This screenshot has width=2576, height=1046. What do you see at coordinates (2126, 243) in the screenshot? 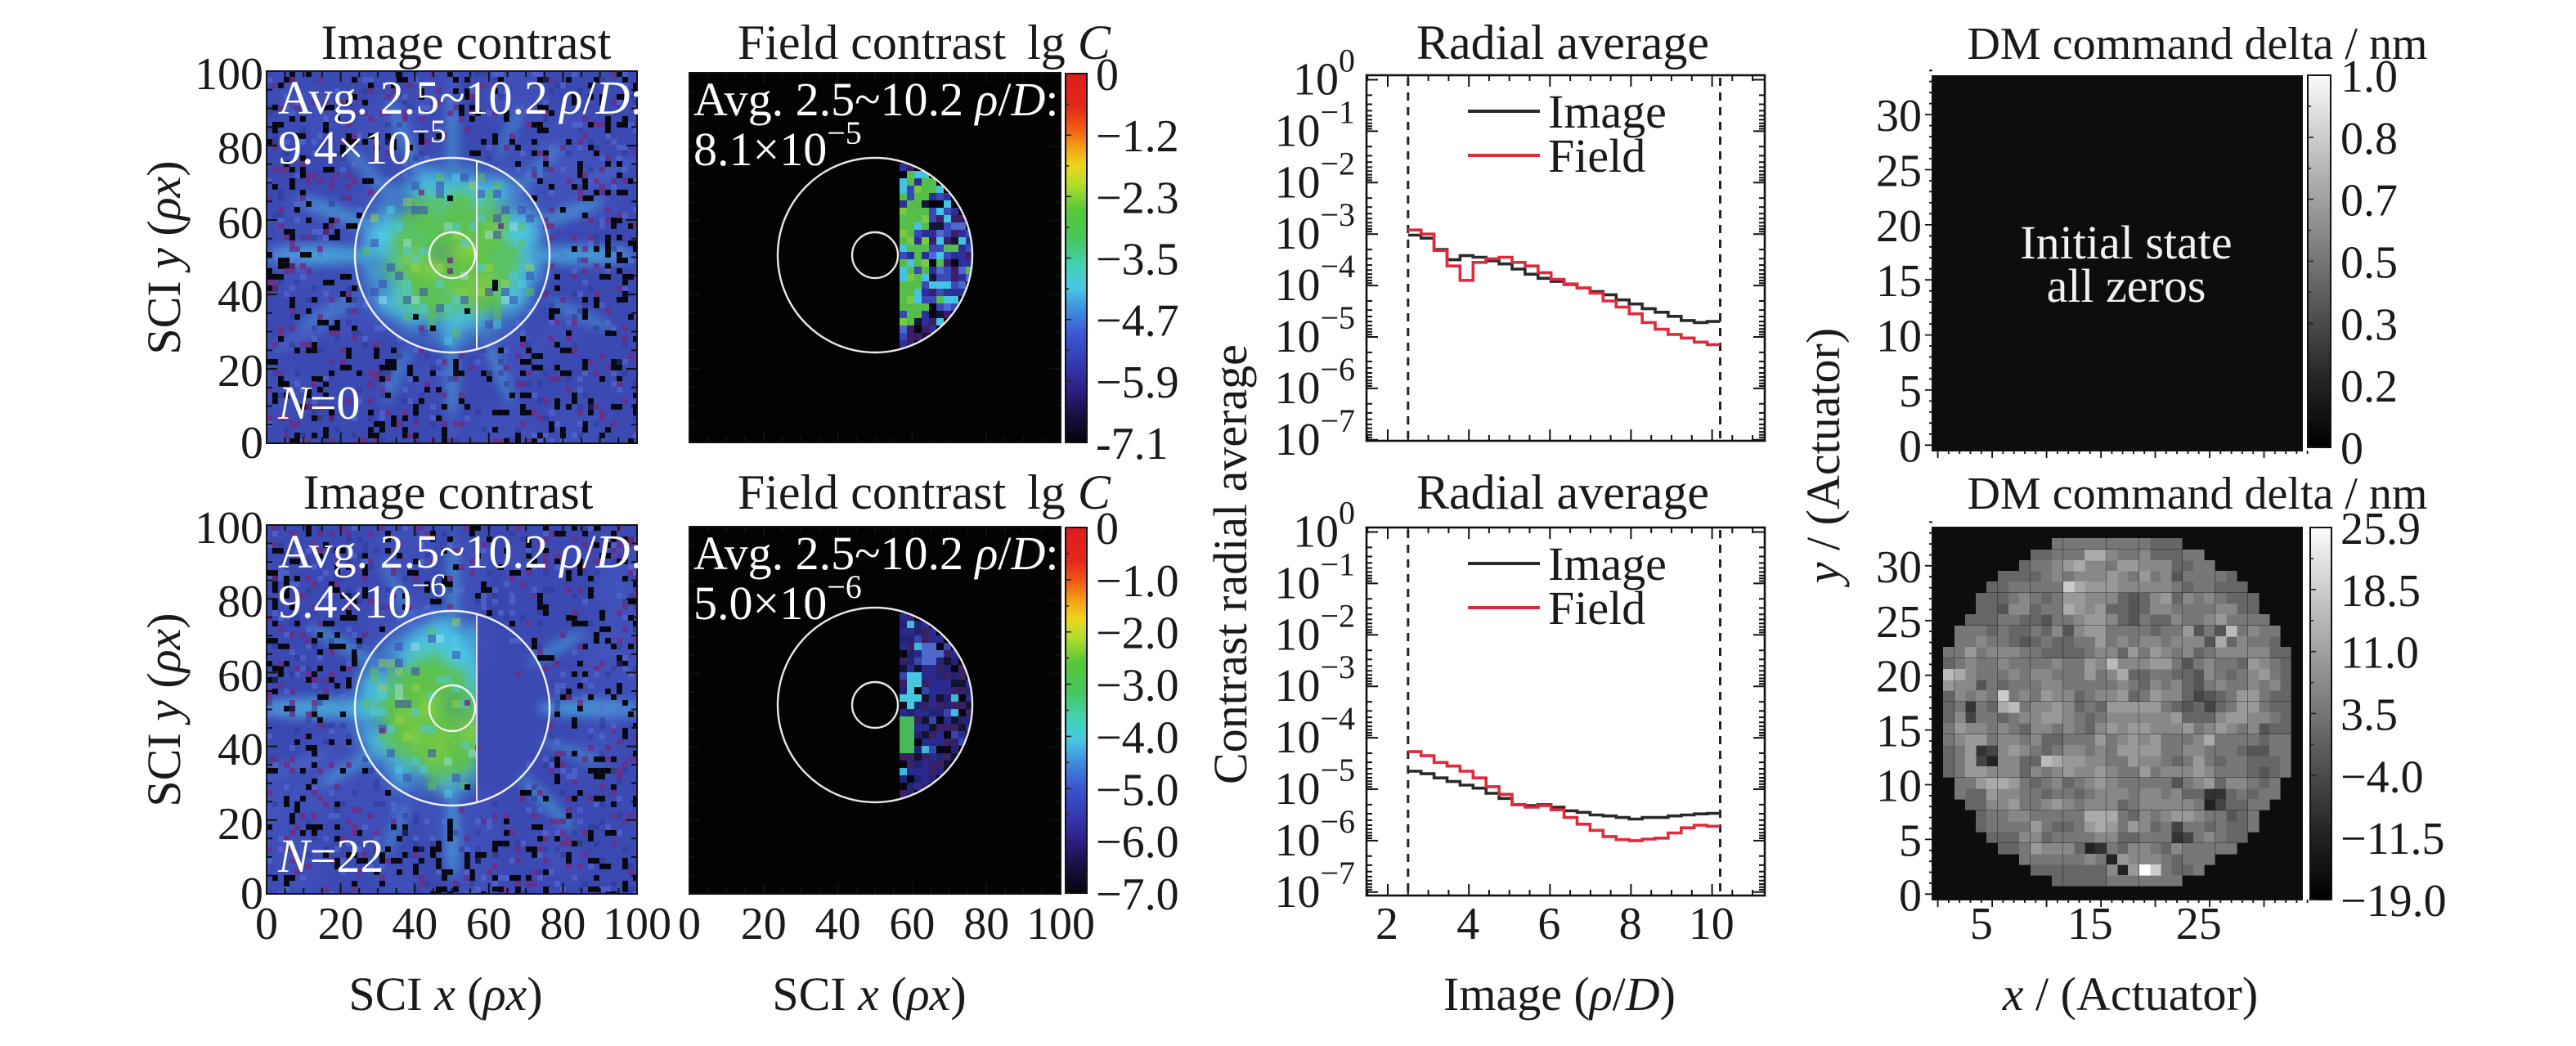
I see `svg-text: Initial state` at bounding box center [2126, 243].